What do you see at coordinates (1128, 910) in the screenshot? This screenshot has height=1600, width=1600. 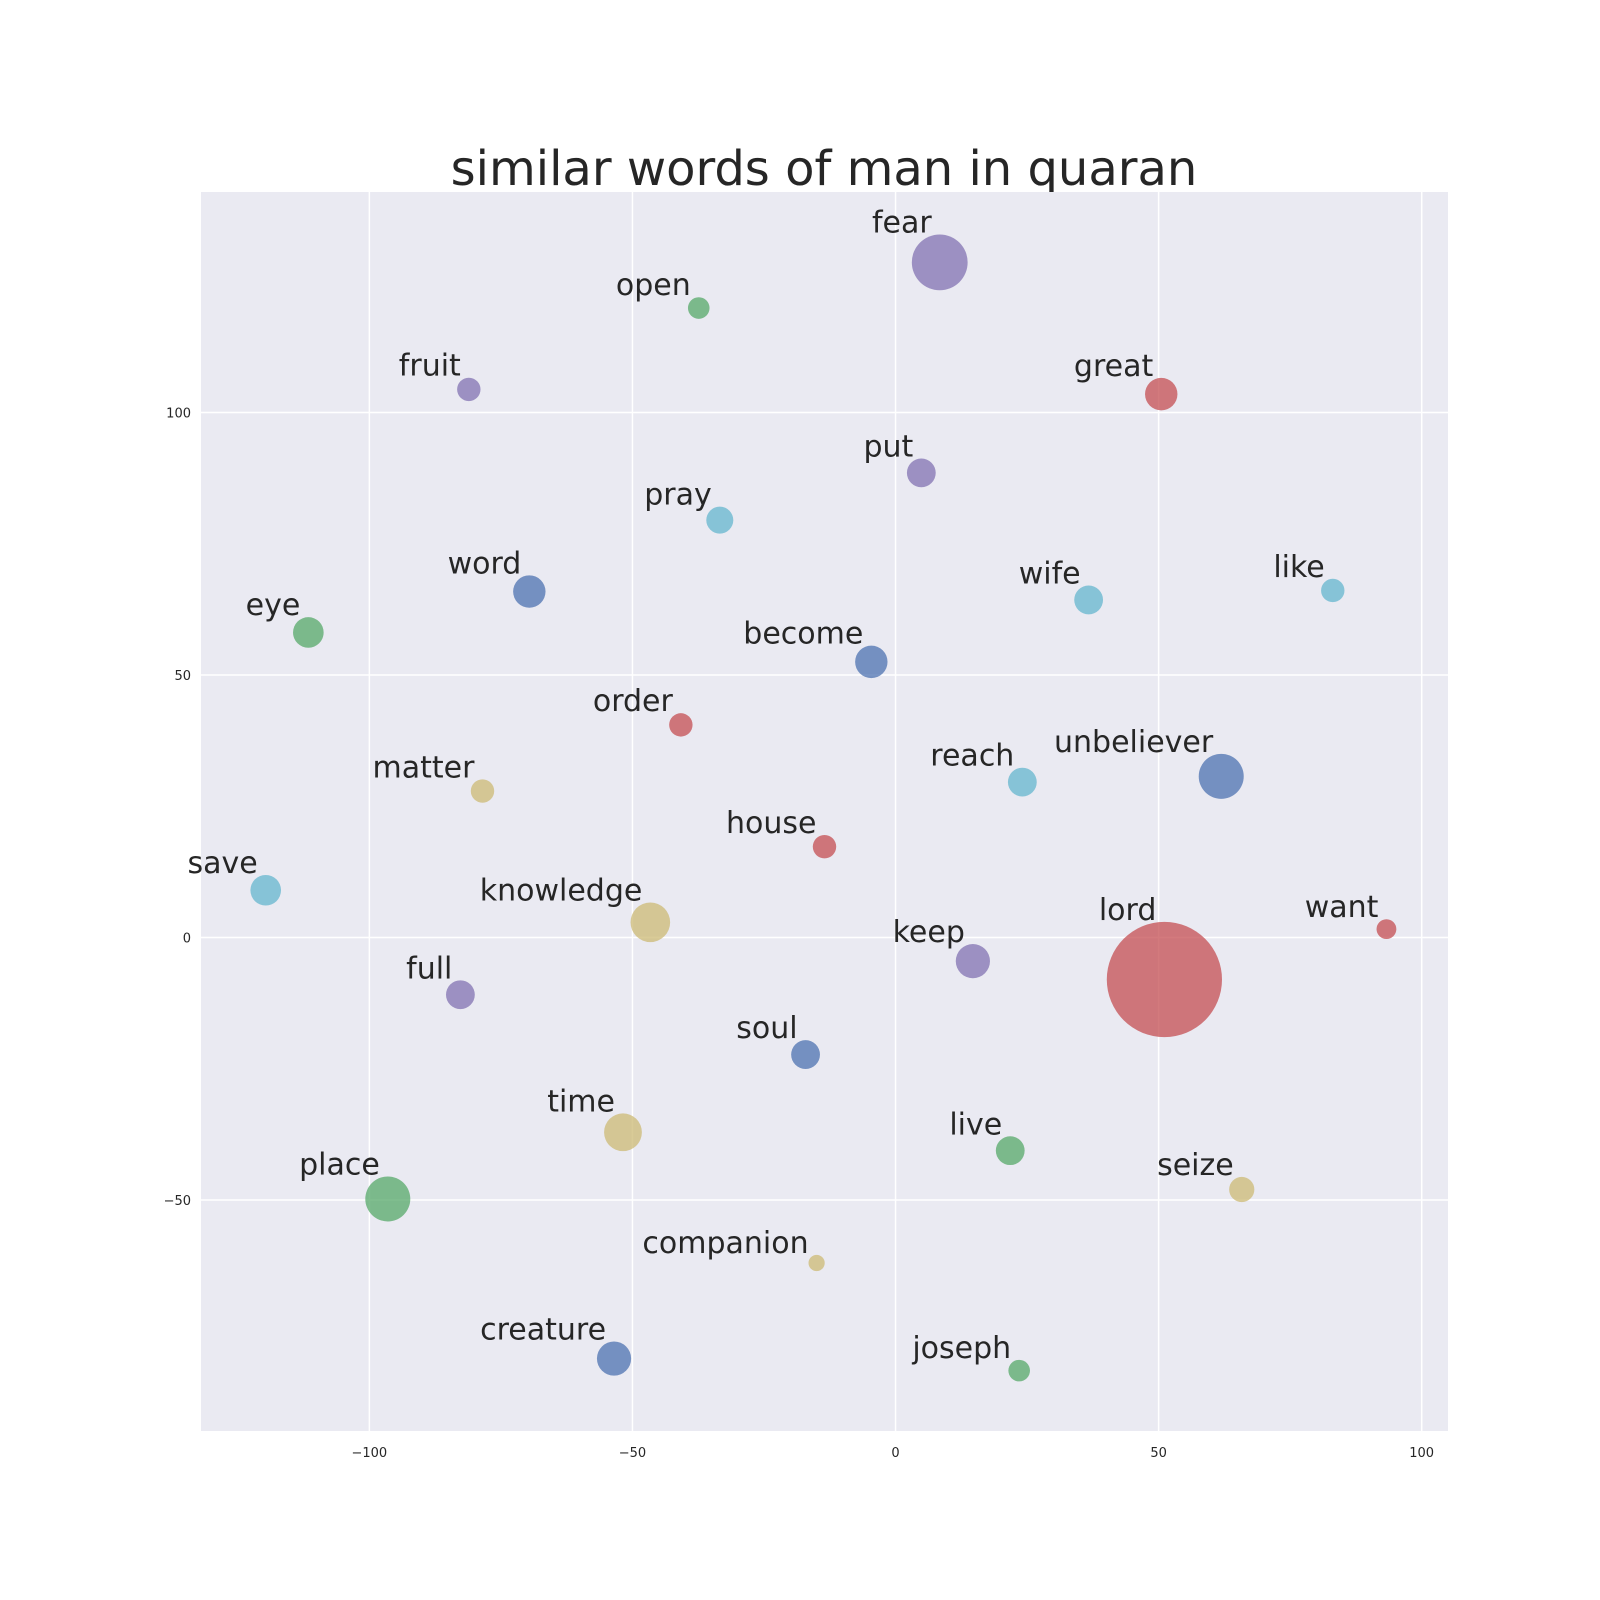 I see `point-label-lord: lord` at bounding box center [1128, 910].